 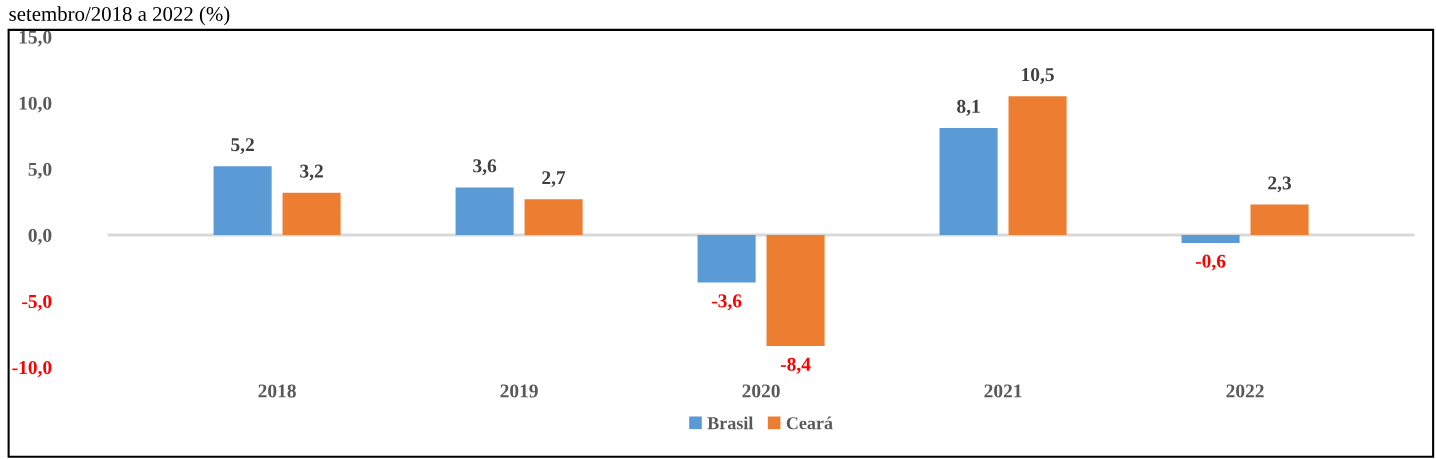 What do you see at coordinates (40, 170) in the screenshot?
I see `y-tick-label: 5,0` at bounding box center [40, 170].